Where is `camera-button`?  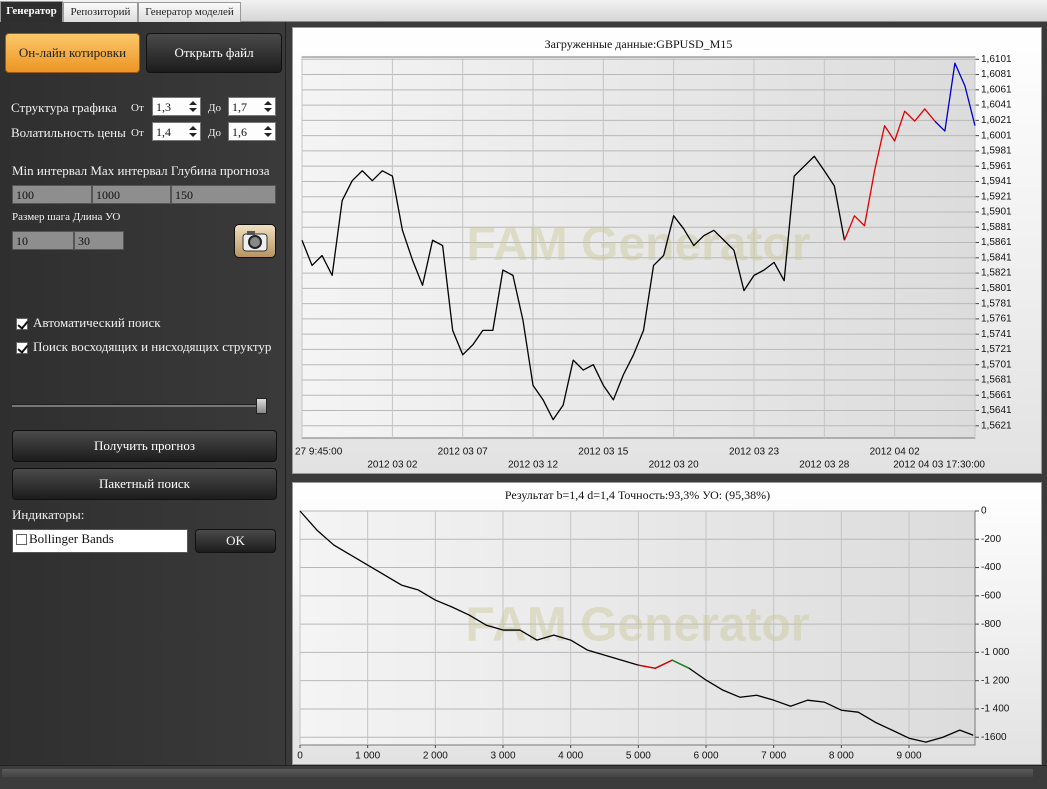
camera-button is located at coordinates (255, 241).